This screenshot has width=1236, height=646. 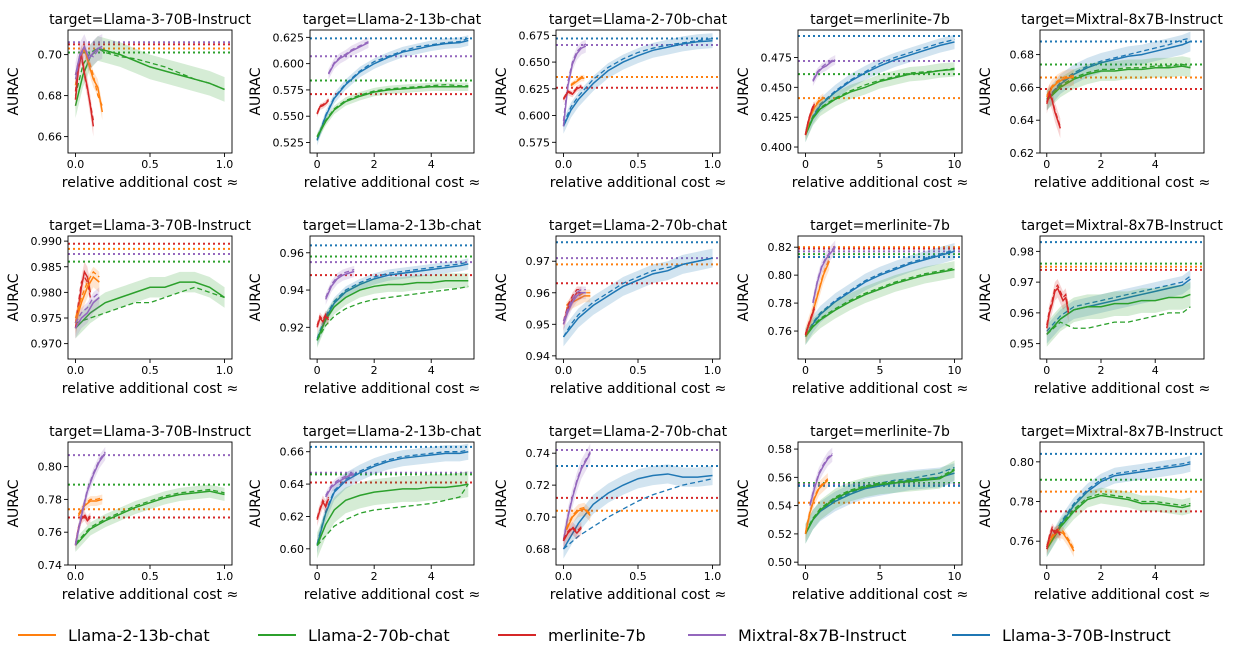 What do you see at coordinates (597, 635) in the screenshot?
I see `legend-label: merlinite-7b` at bounding box center [597, 635].